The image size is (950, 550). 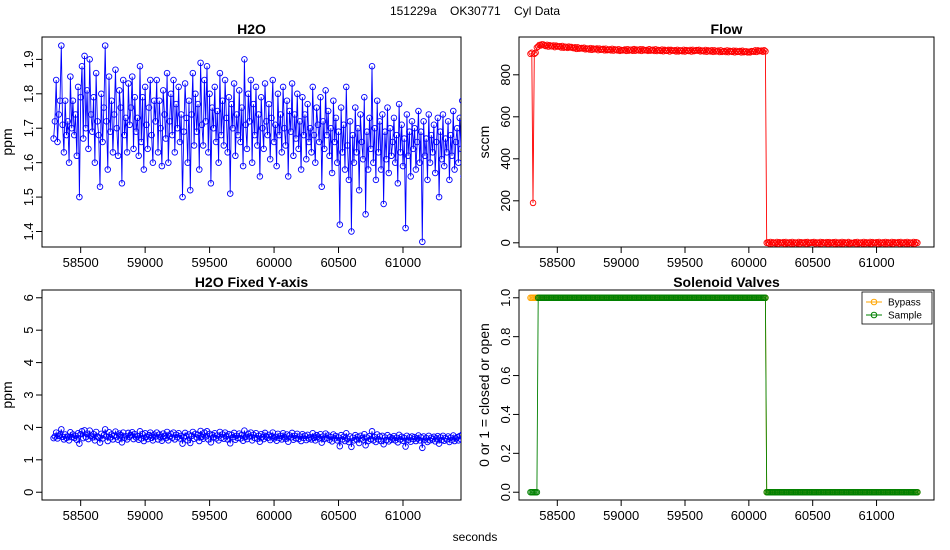 What do you see at coordinates (505, 376) in the screenshot?
I see `y-tick-label: 0.6` at bounding box center [505, 376].